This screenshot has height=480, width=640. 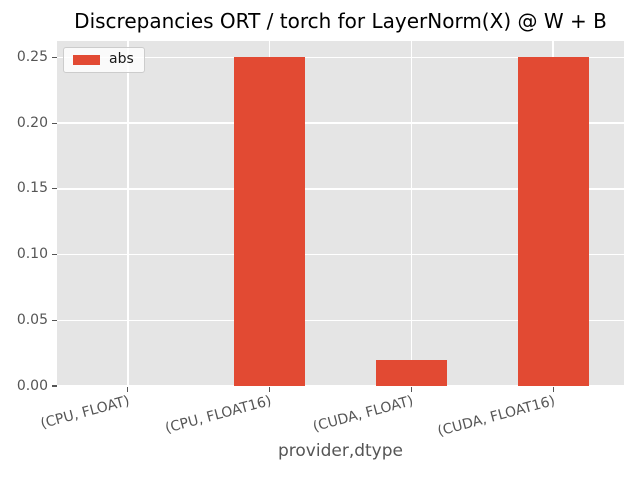 I want to click on y-tick-label: 0.20, so click(x=32, y=122).